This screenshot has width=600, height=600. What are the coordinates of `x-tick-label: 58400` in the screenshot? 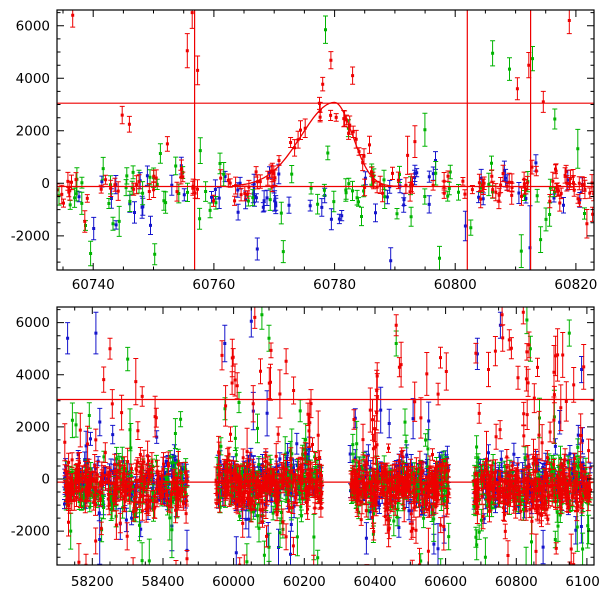 It's located at (163, 582).